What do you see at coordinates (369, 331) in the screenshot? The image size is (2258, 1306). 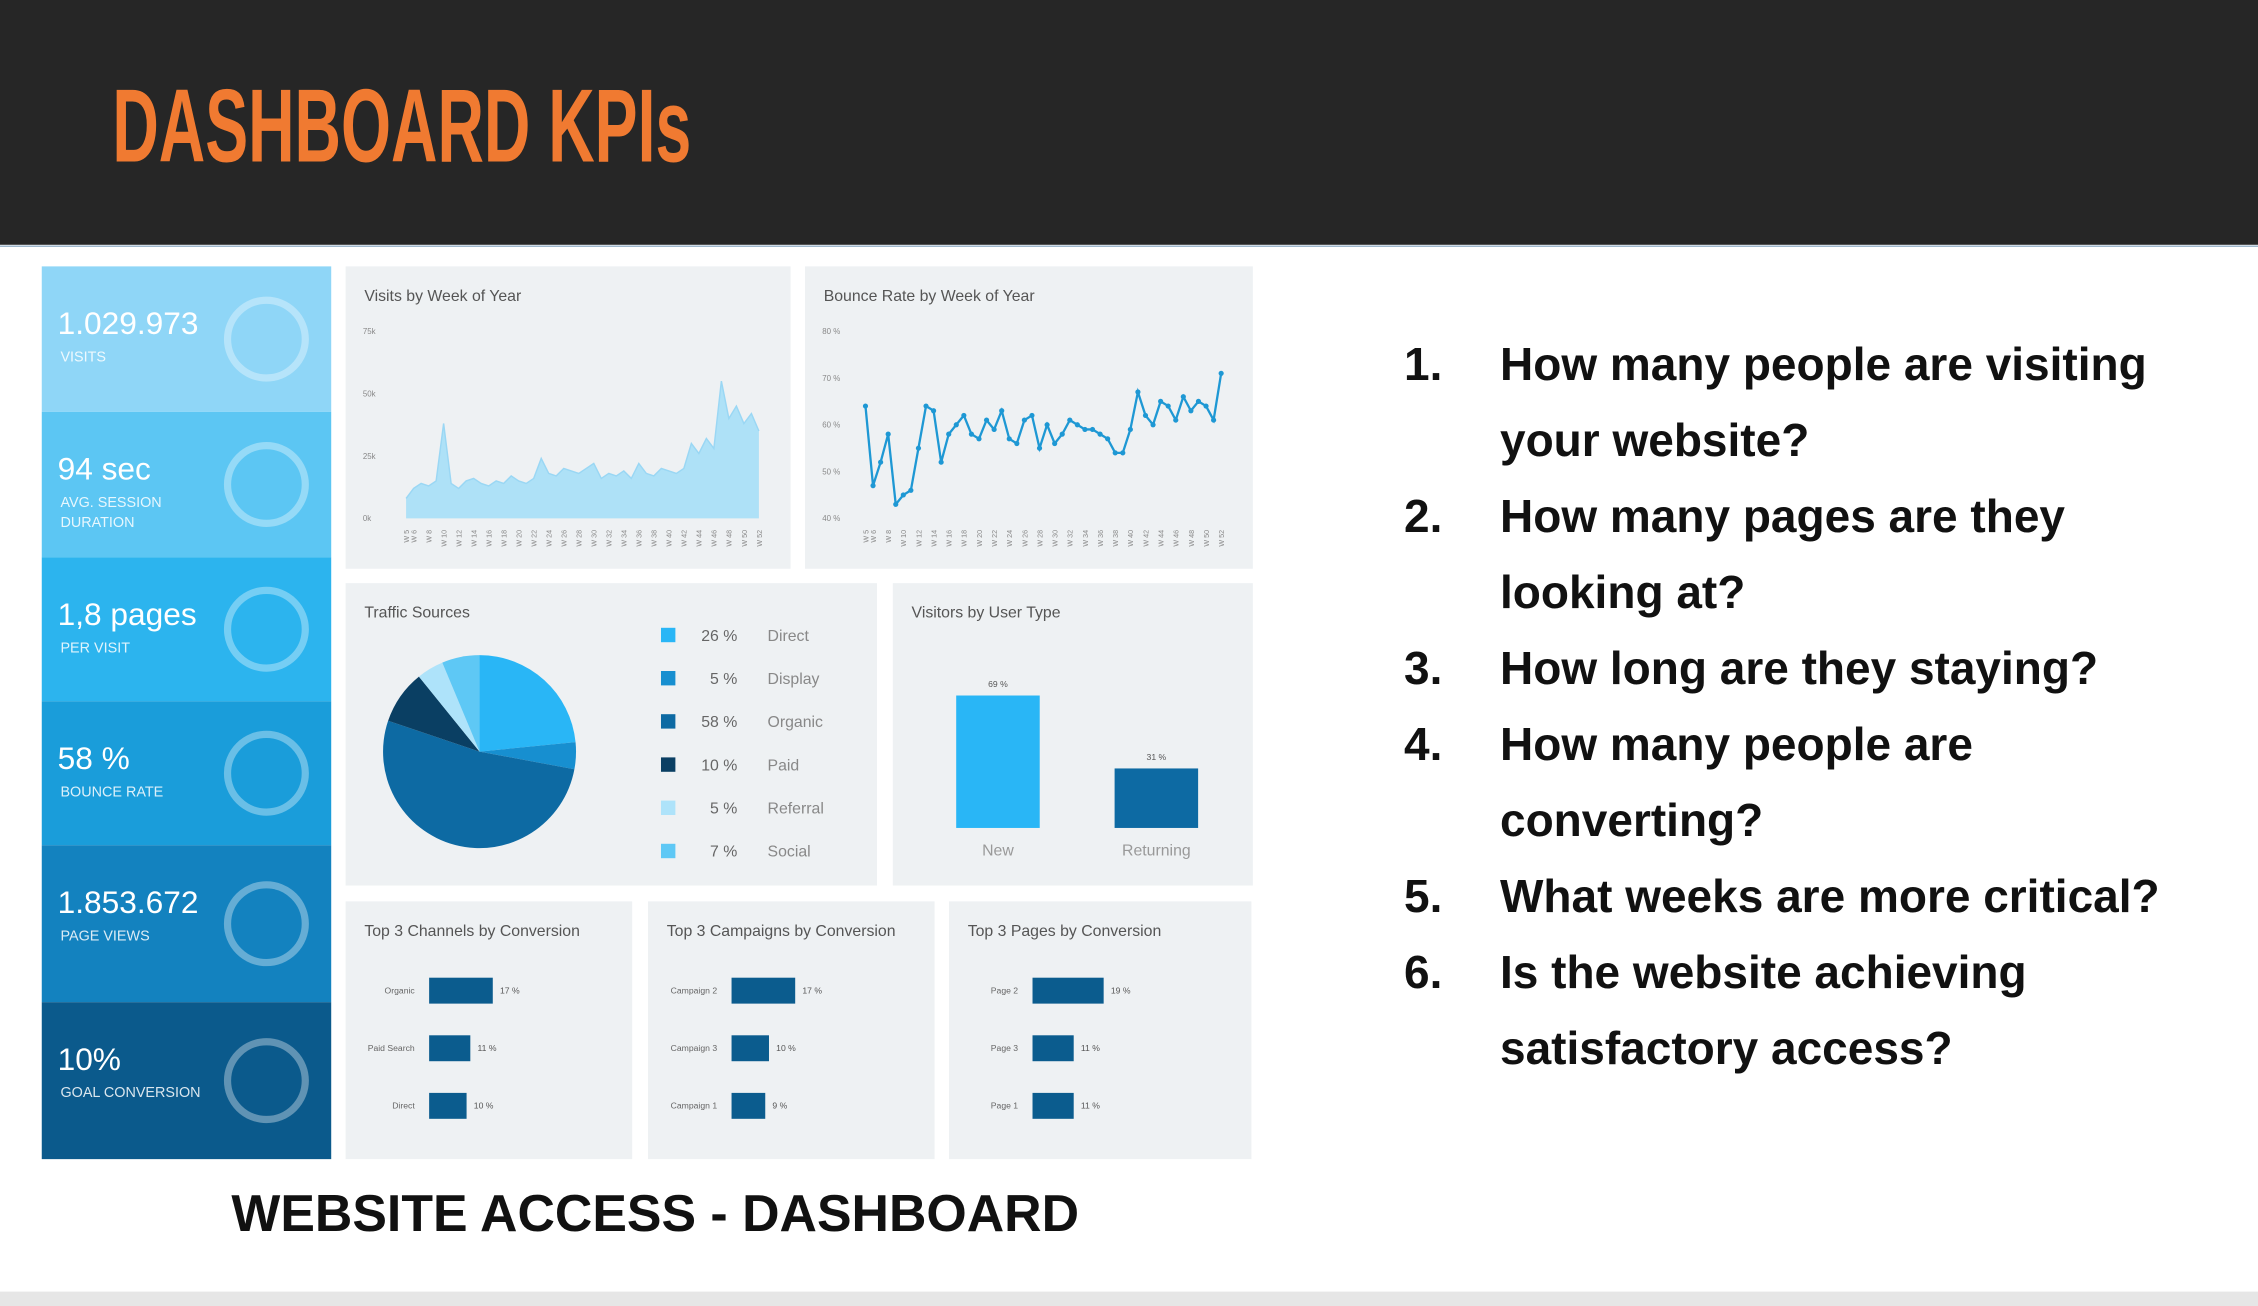 I see `y-tick-label: 75k` at bounding box center [369, 331].